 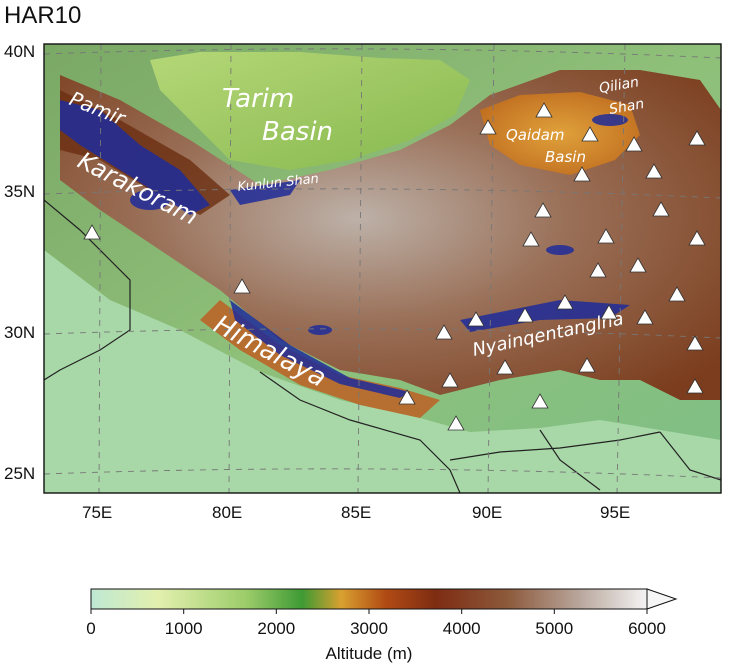 What do you see at coordinates (462, 628) in the screenshot?
I see `colorbar-tick-label: 4000` at bounding box center [462, 628].